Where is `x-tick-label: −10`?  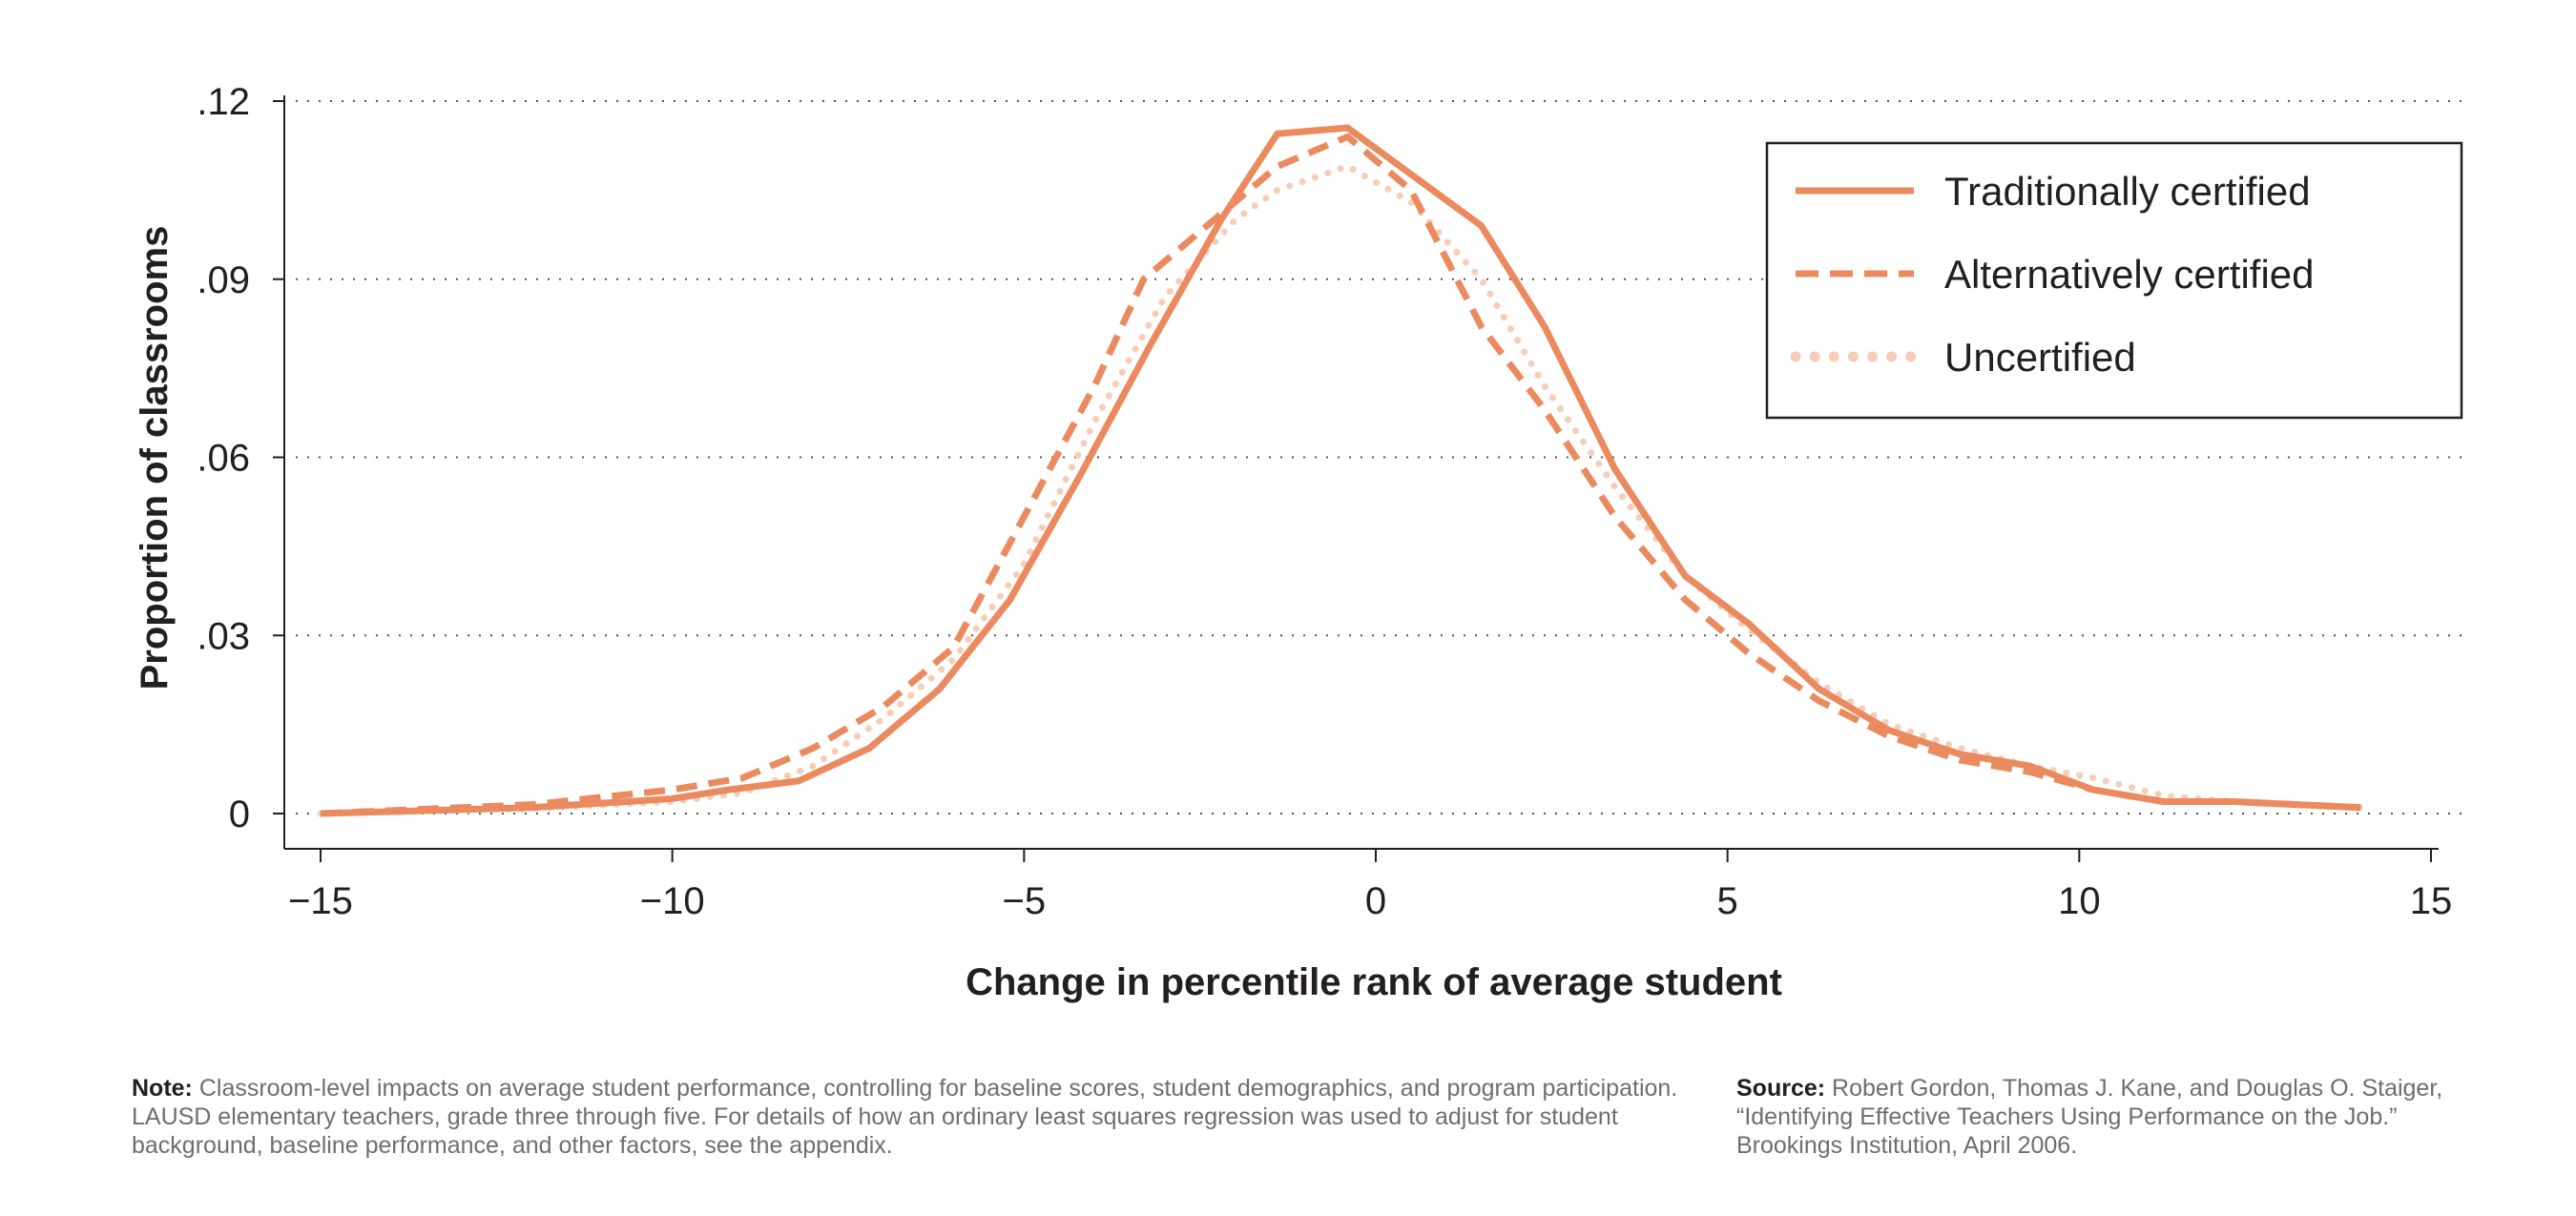
x-tick-label: −10 is located at coordinates (672, 901).